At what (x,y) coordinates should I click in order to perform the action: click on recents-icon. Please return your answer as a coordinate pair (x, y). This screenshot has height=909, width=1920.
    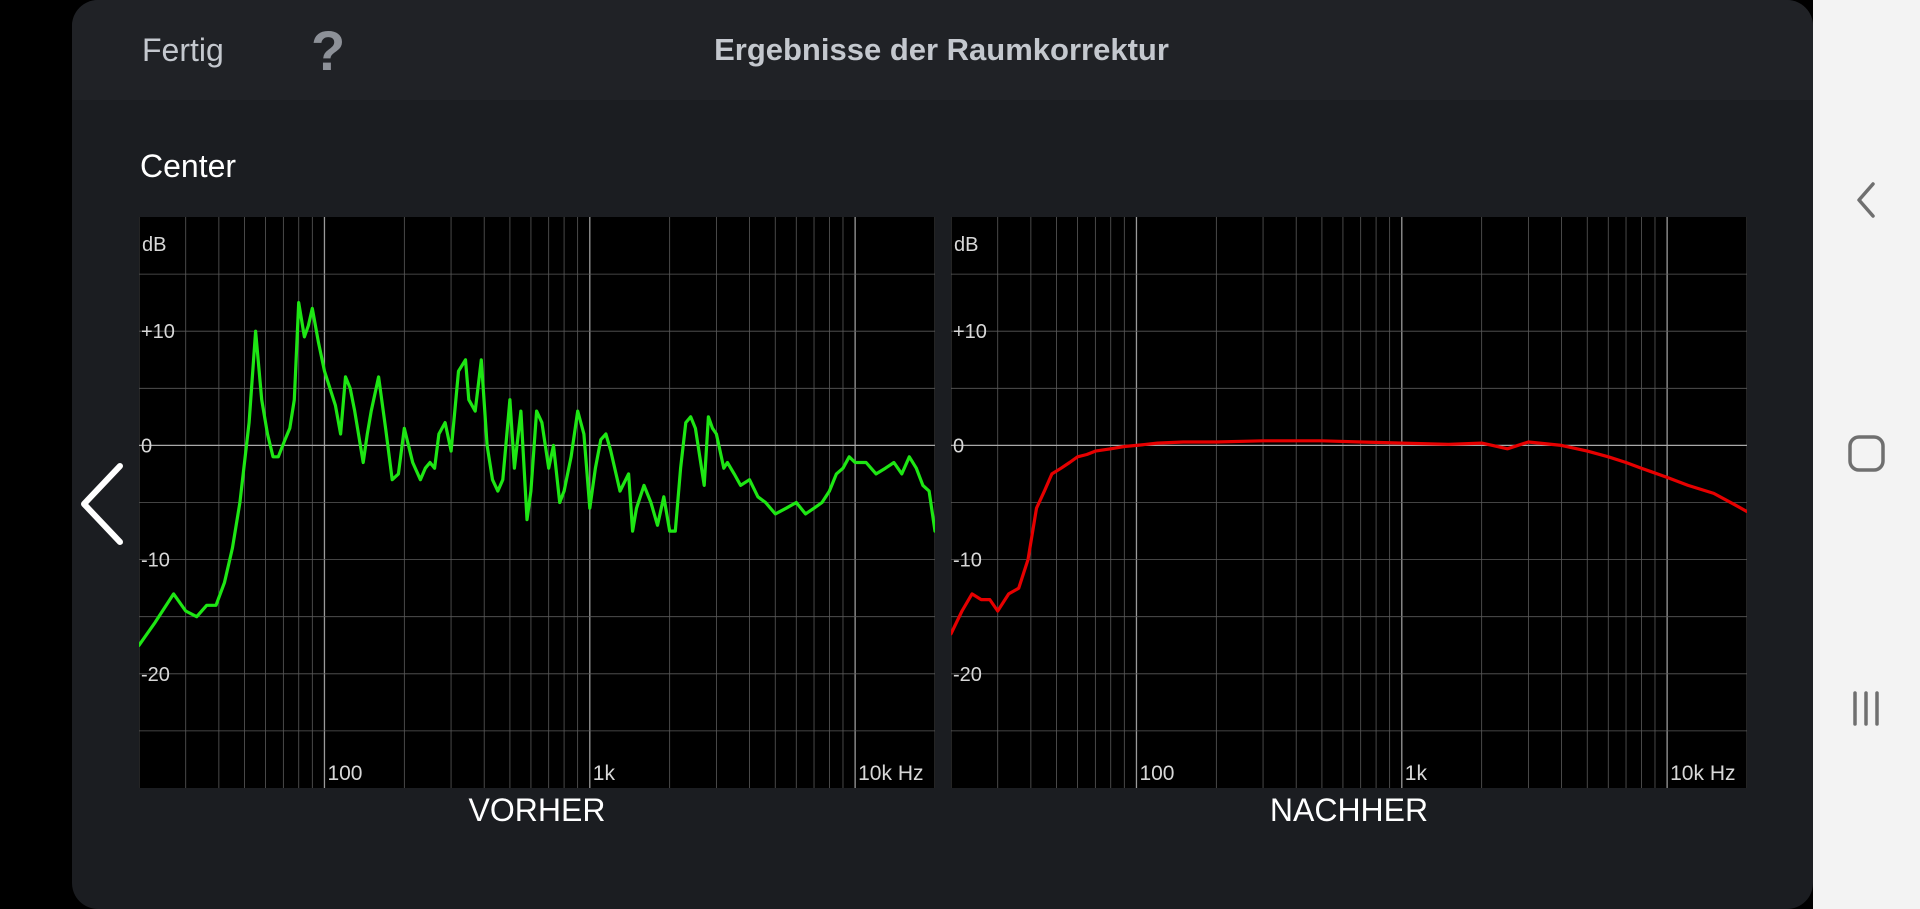
    Looking at the image, I should click on (1866, 709).